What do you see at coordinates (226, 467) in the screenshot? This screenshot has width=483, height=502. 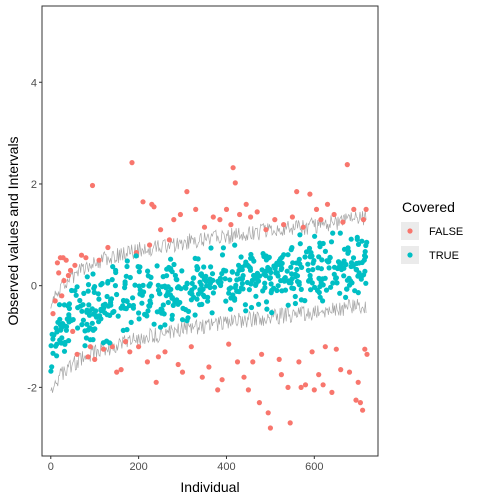 I see `x-tick-label: 400` at bounding box center [226, 467].